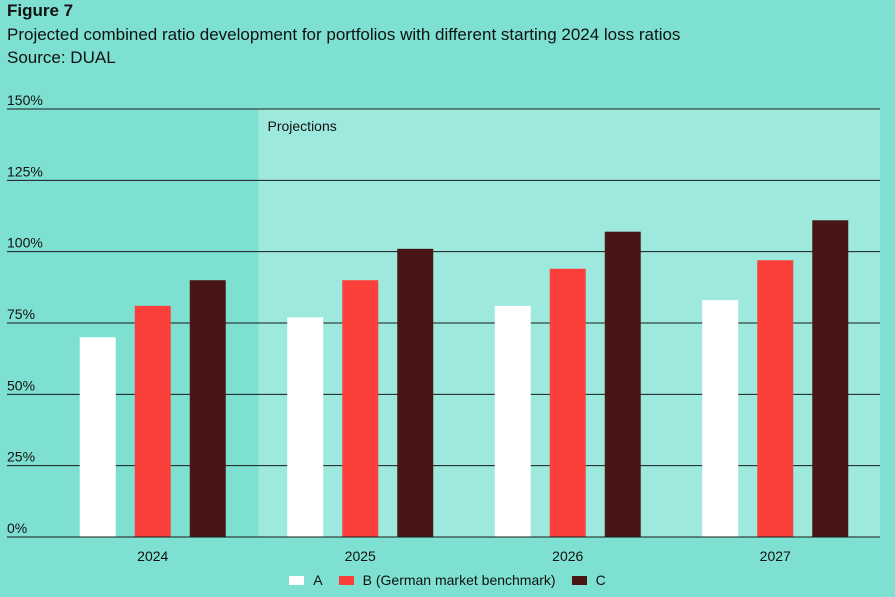 The width and height of the screenshot is (895, 597). What do you see at coordinates (459, 580) in the screenshot?
I see `legend-label-b: B (German market benchmark)` at bounding box center [459, 580].